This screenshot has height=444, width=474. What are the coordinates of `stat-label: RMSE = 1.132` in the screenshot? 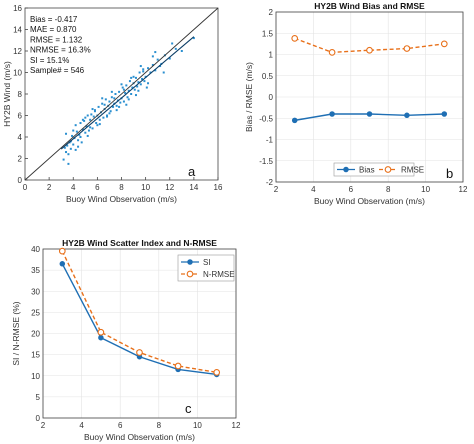 It's located at (56, 39).